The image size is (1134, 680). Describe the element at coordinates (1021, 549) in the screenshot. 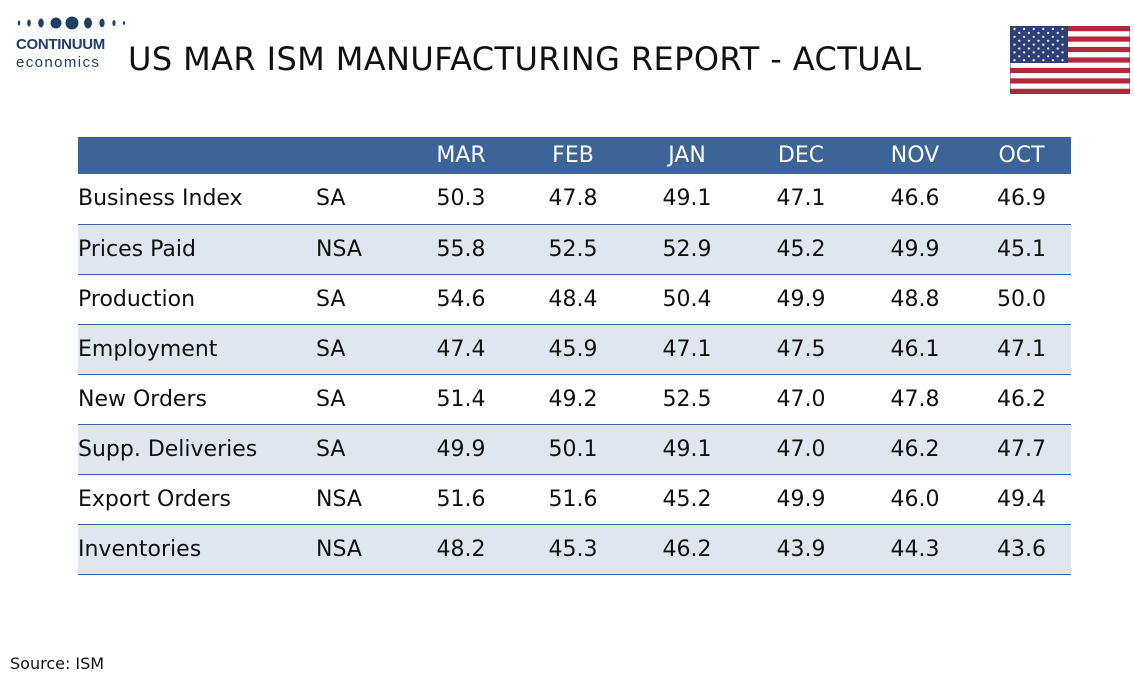

I see `table-cell-value: 43.6` at that location.